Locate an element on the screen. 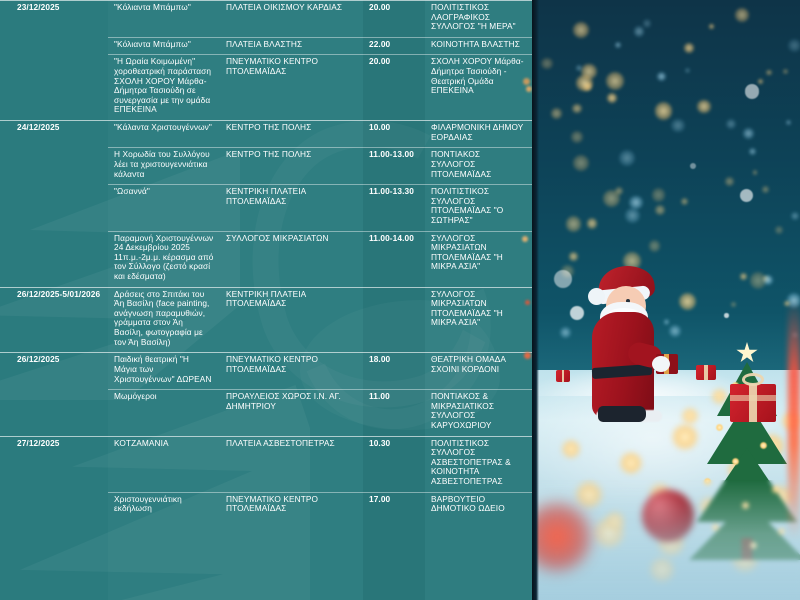 The width and height of the screenshot is (800, 600). cell-date: 26/12/2025 is located at coordinates (54, 371).